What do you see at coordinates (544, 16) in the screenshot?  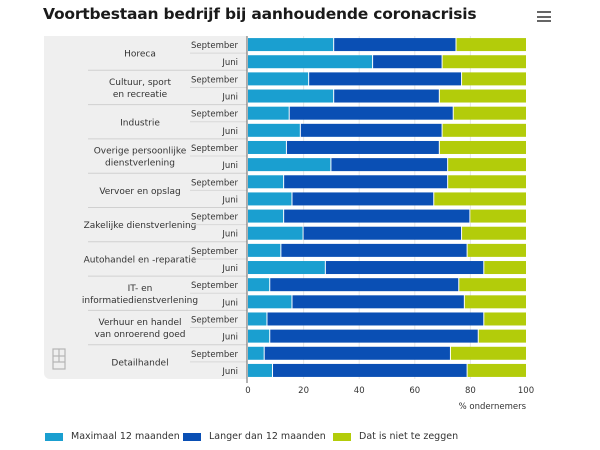 I see `hamburger-menu-icon` at bounding box center [544, 16].